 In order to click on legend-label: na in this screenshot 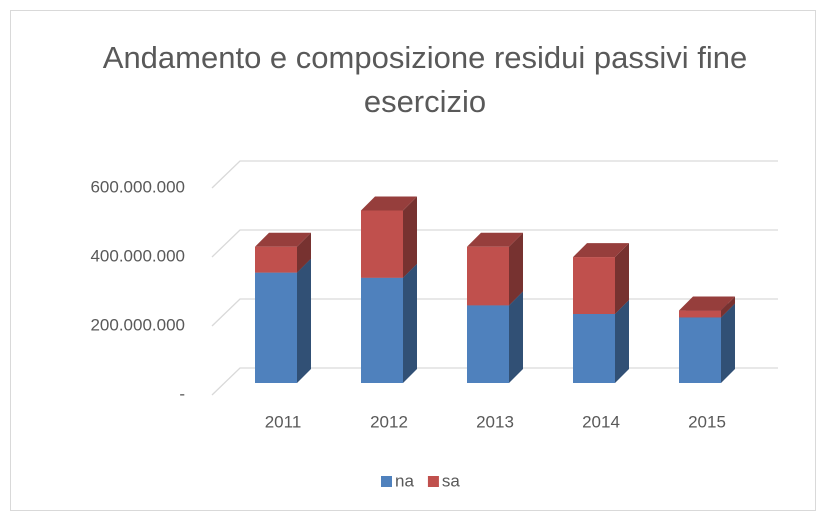, I will do `click(404, 480)`.